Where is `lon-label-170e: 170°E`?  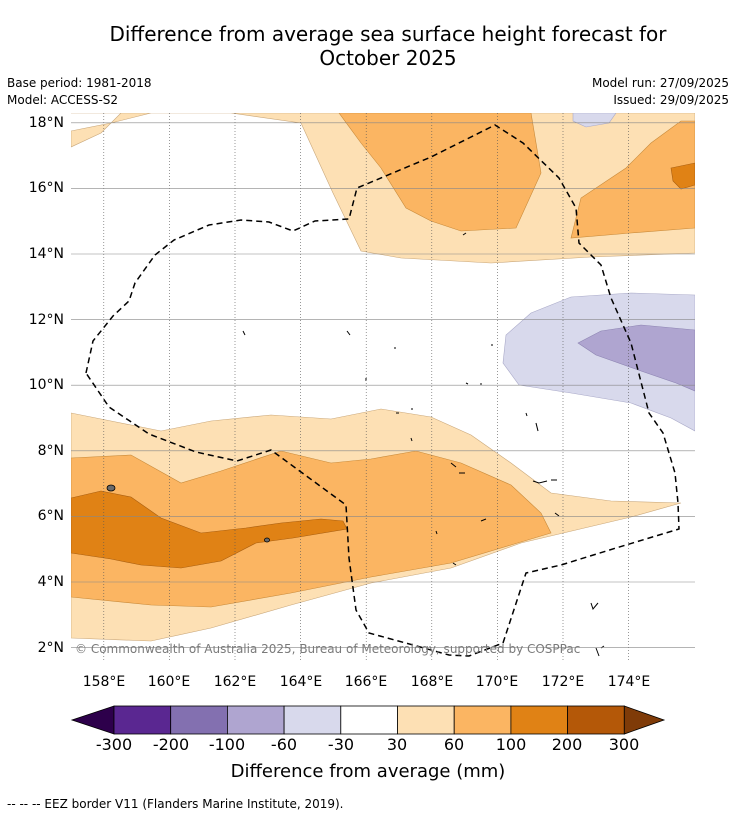
lon-label-170e: 170°E is located at coordinates (497, 682).